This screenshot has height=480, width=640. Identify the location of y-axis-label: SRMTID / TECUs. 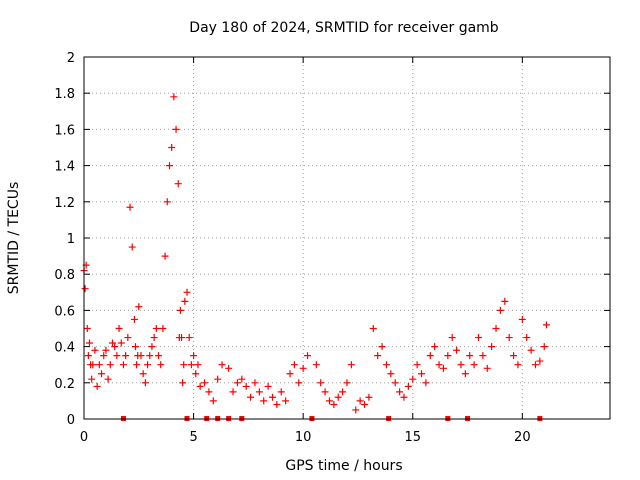
(14, 238).